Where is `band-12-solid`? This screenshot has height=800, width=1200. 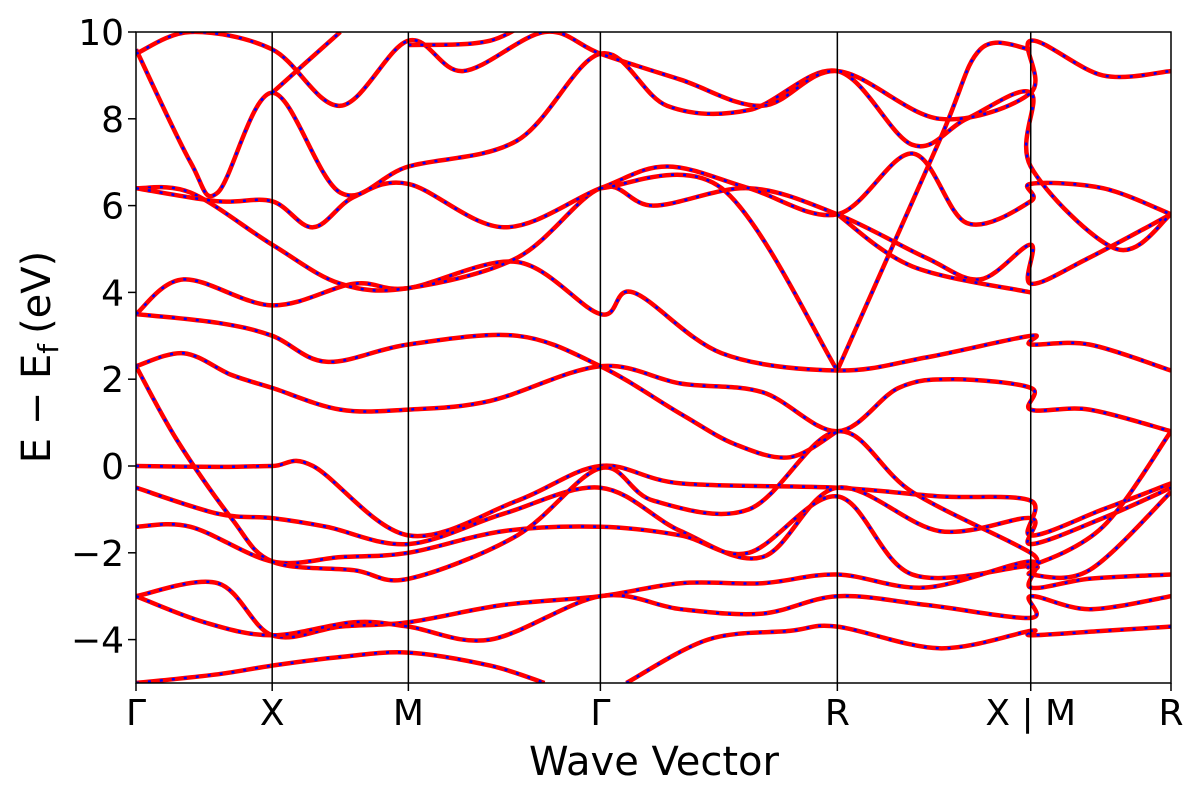
band-12-solid is located at coordinates (653, 190).